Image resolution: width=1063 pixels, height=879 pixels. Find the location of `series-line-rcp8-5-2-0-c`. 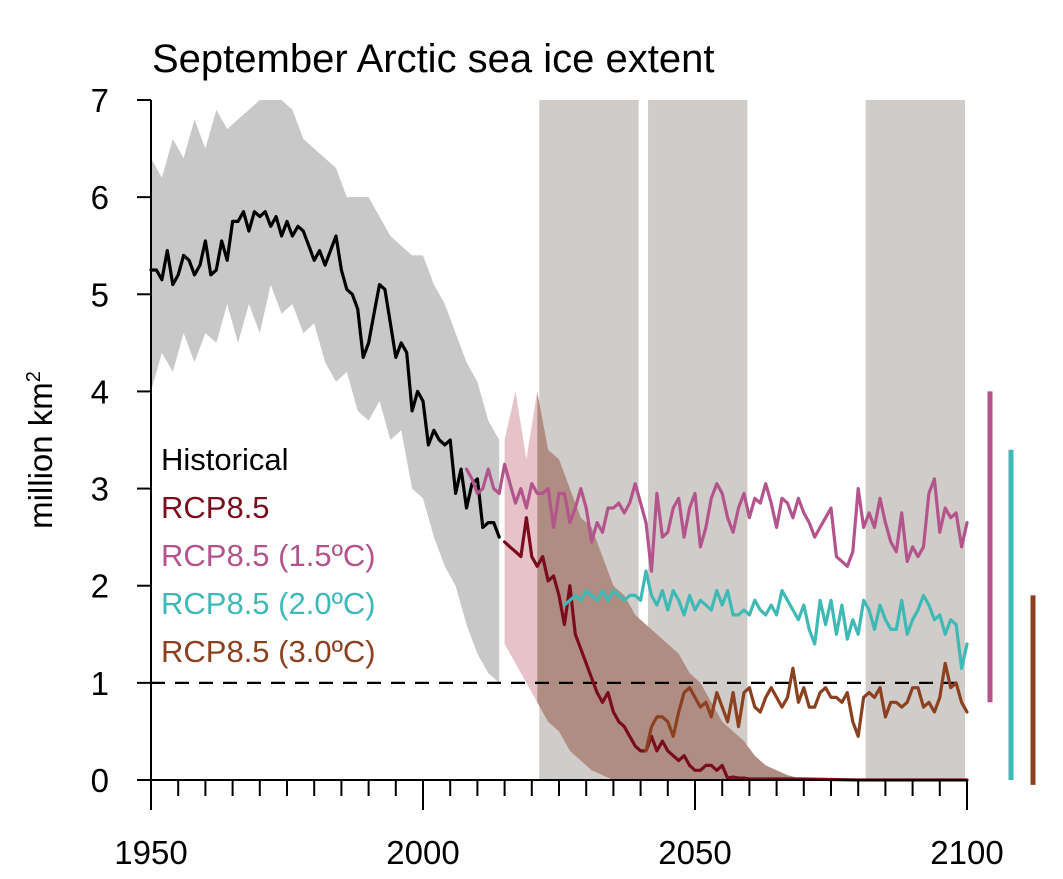

series-line-rcp8-5-2-0-c is located at coordinates (765, 619).